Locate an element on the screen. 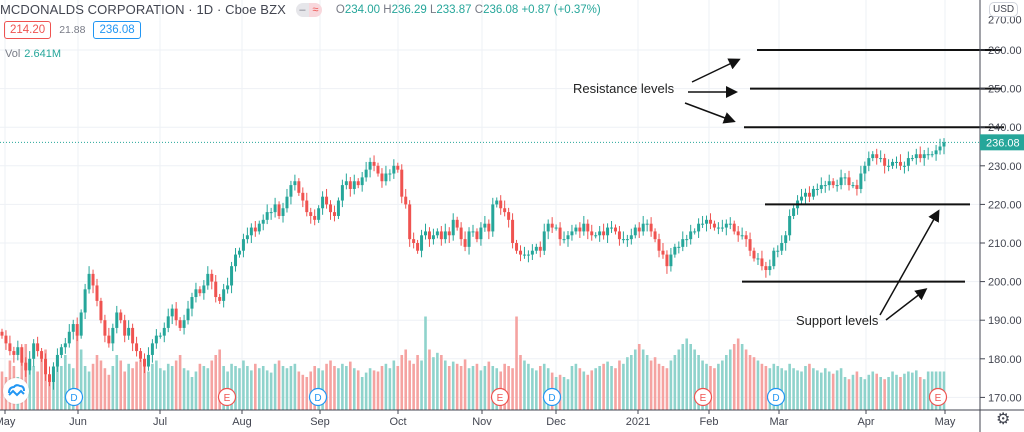  close-value: 236.08 is located at coordinates (501, 9).